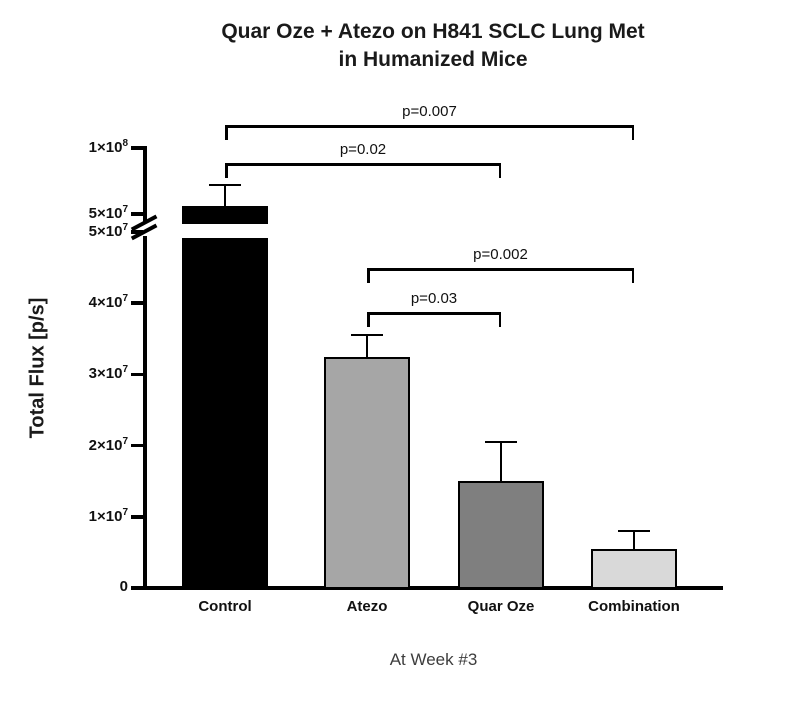  Describe the element at coordinates (225, 606) in the screenshot. I see `x-category-label: Control` at that location.